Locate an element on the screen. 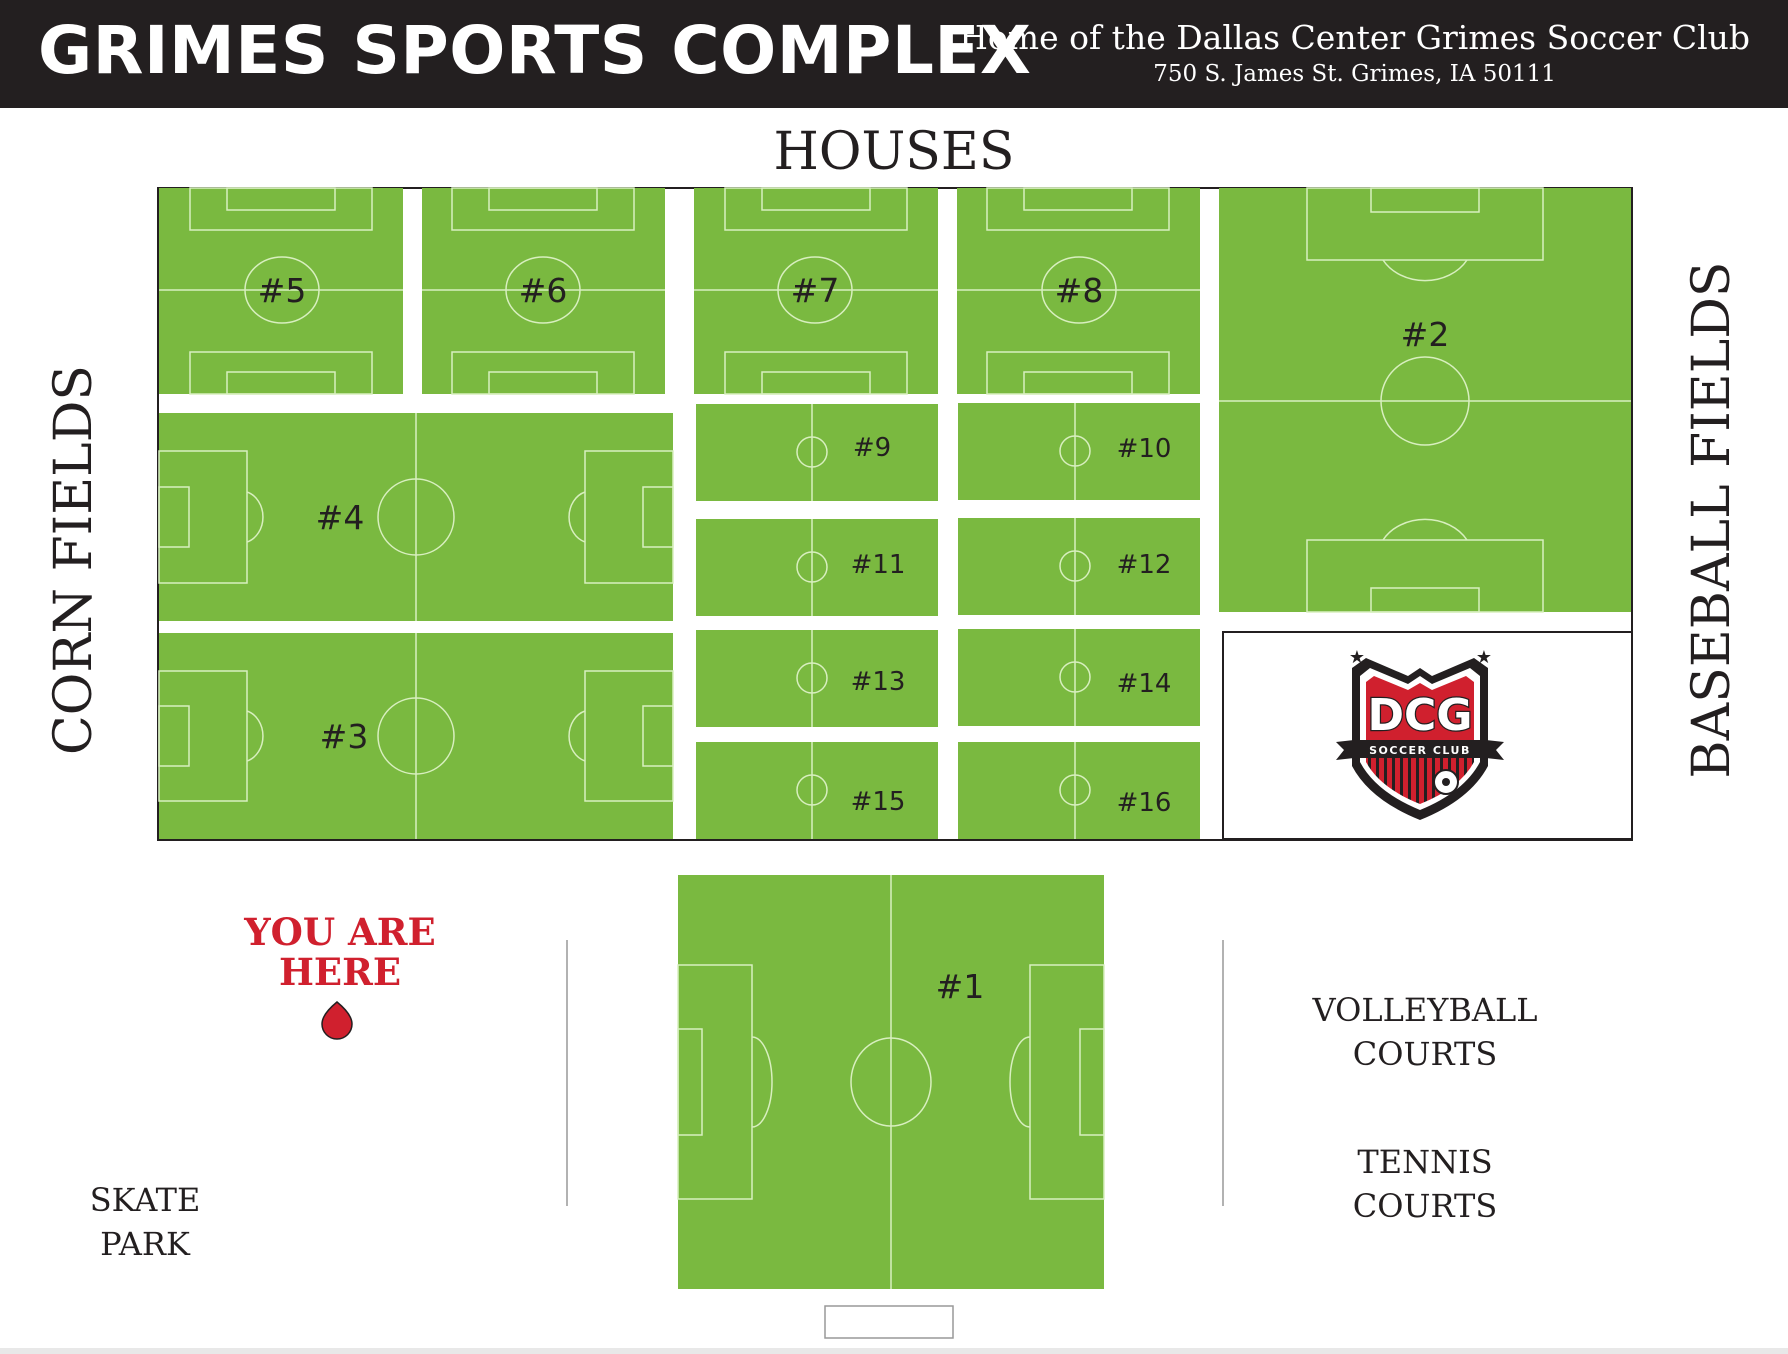 The width and height of the screenshot is (1788, 1354). field-2-label: #2 is located at coordinates (1425, 334).